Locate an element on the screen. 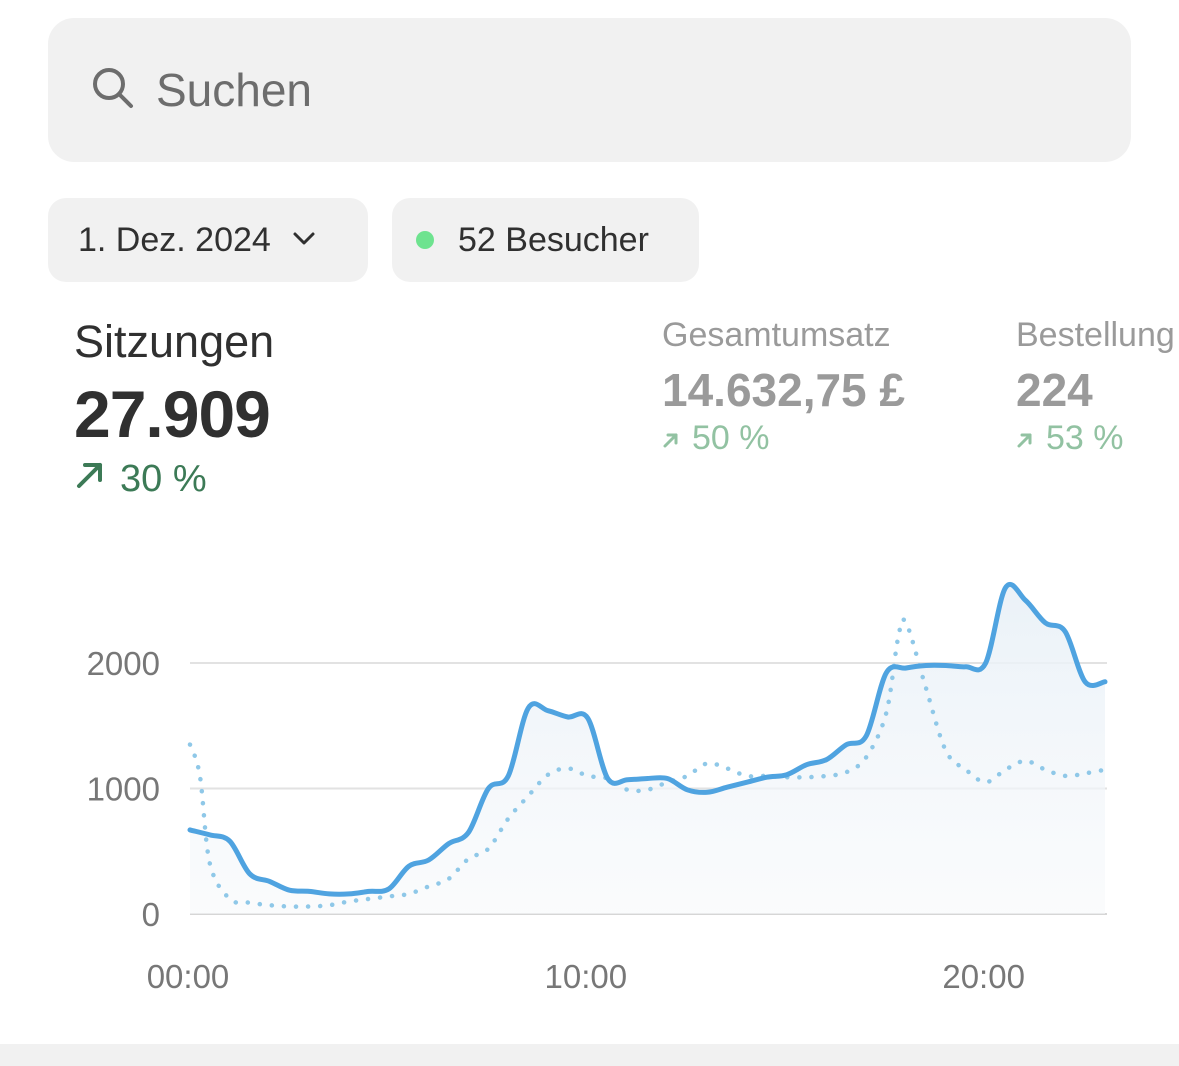 The height and width of the screenshot is (1066, 1179). date-filter-label: 1. Dez. 2024 is located at coordinates (174, 239).